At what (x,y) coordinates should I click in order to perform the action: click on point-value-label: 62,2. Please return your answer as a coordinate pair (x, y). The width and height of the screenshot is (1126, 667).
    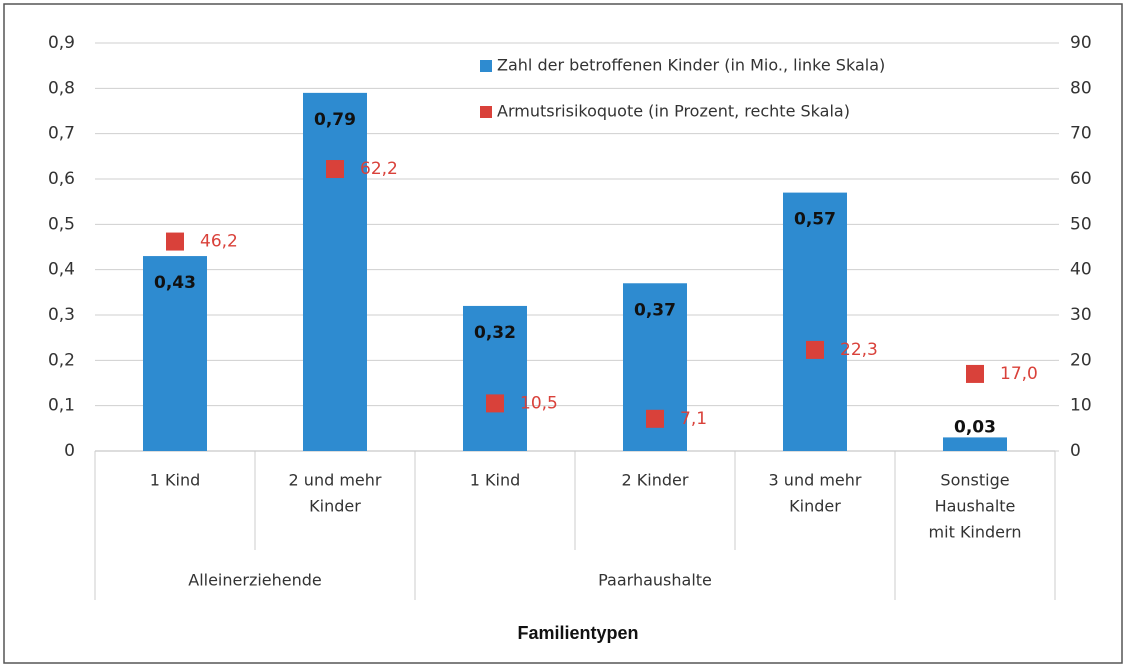
    Looking at the image, I should click on (379, 169).